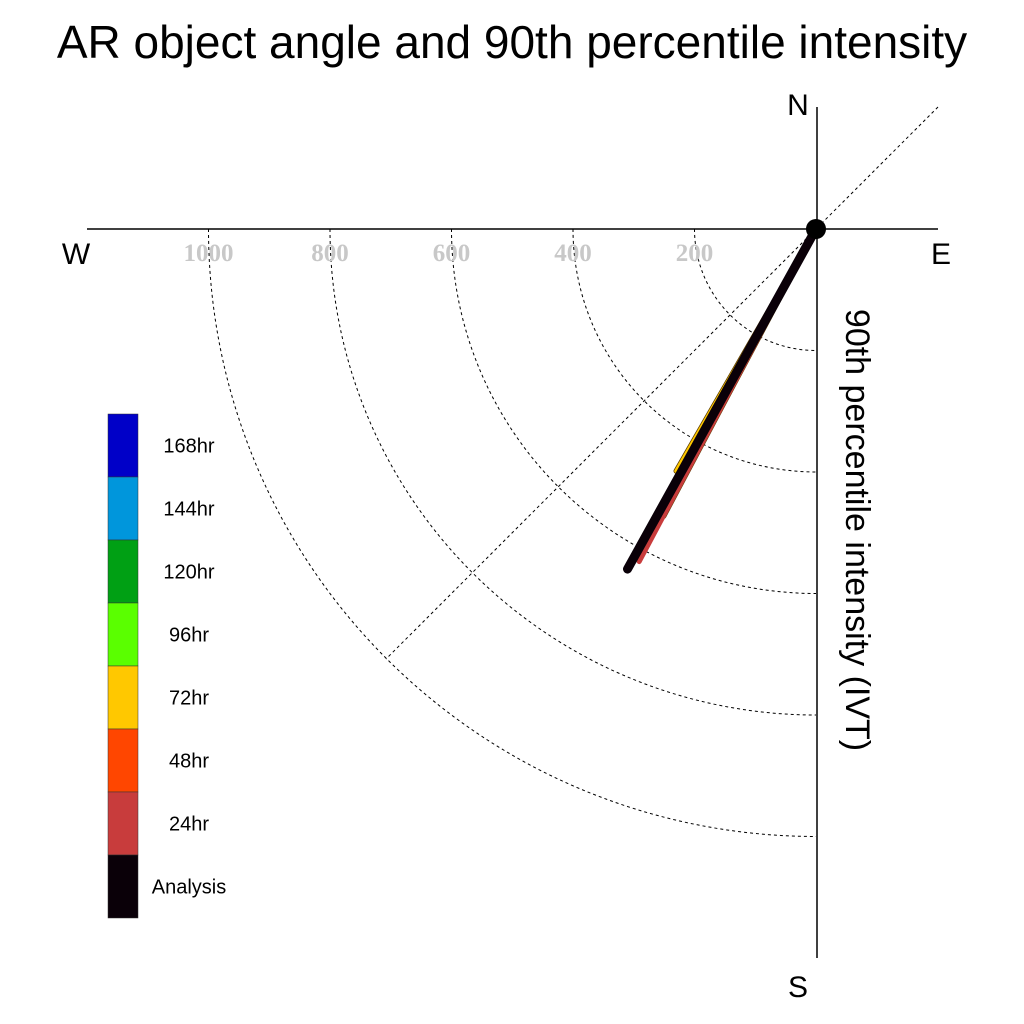 The height and width of the screenshot is (1024, 1024). Describe the element at coordinates (798, 987) in the screenshot. I see `compass-south: S` at that location.